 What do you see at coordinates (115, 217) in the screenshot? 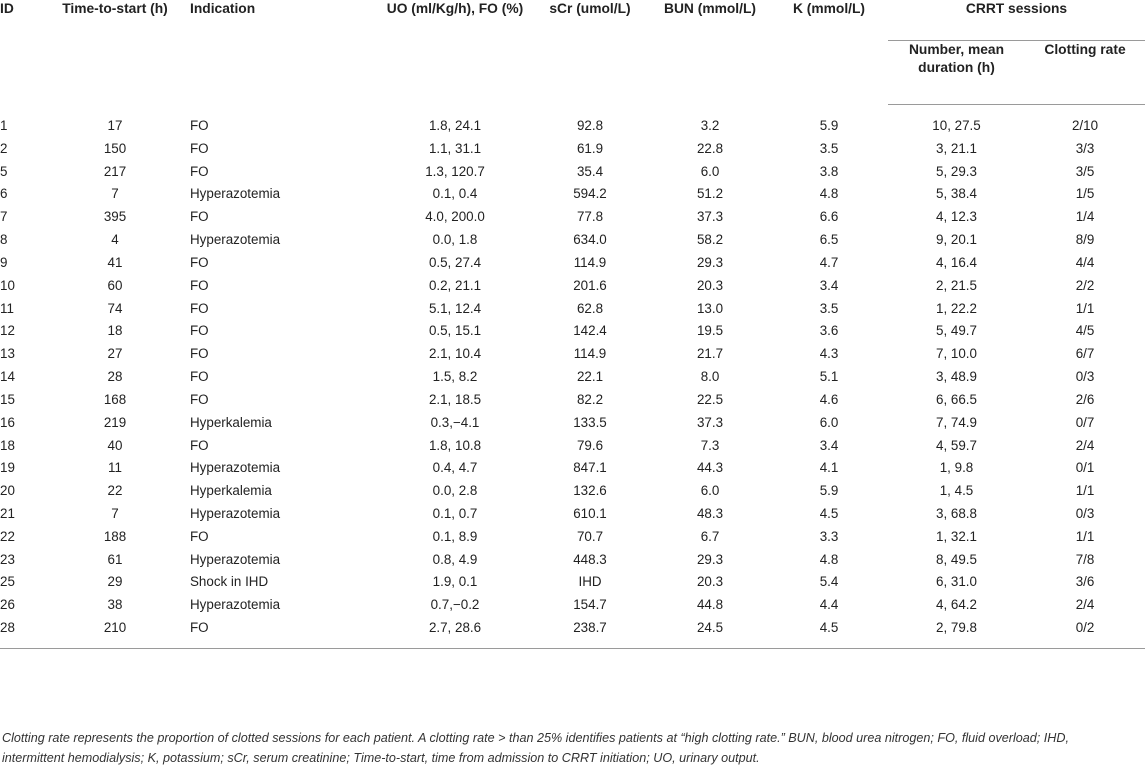
I see `cell-time-to-start: 395` at bounding box center [115, 217].